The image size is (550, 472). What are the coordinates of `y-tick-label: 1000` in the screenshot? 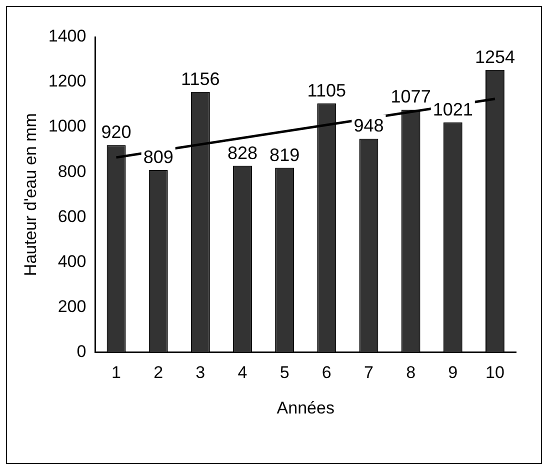 It's located at (67, 126).